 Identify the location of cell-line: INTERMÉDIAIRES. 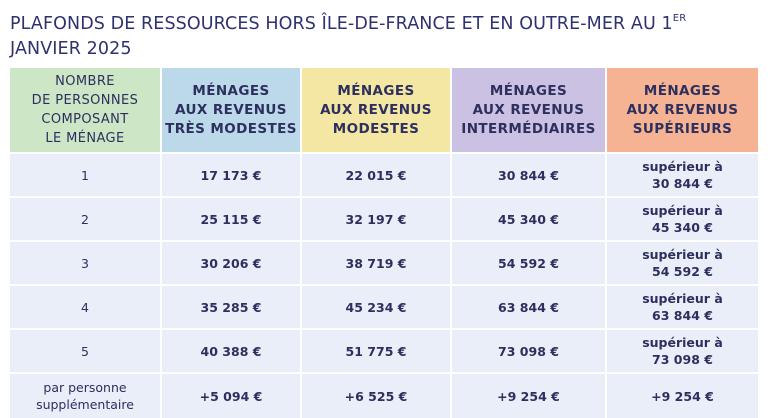
(528, 128).